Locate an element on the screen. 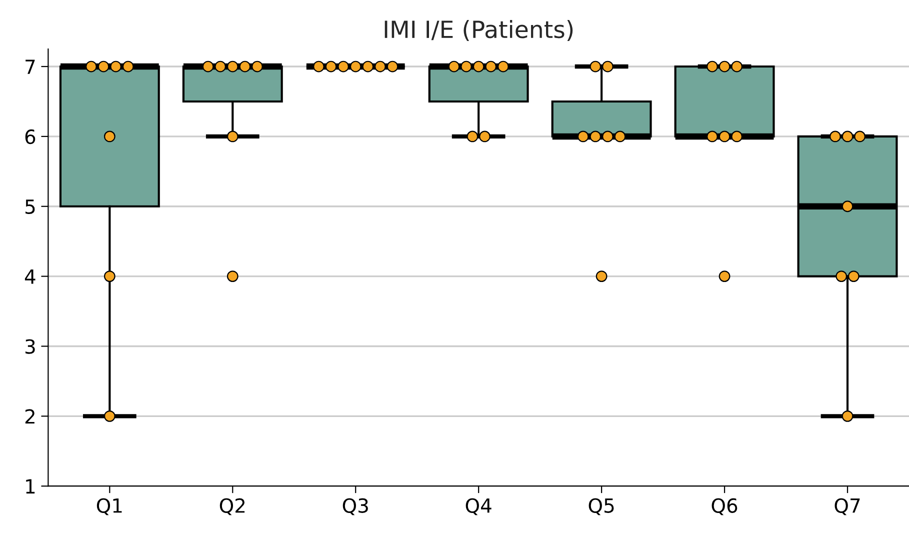 The height and width of the screenshot is (533, 909). x-tick-label: Q2 is located at coordinates (232, 507).